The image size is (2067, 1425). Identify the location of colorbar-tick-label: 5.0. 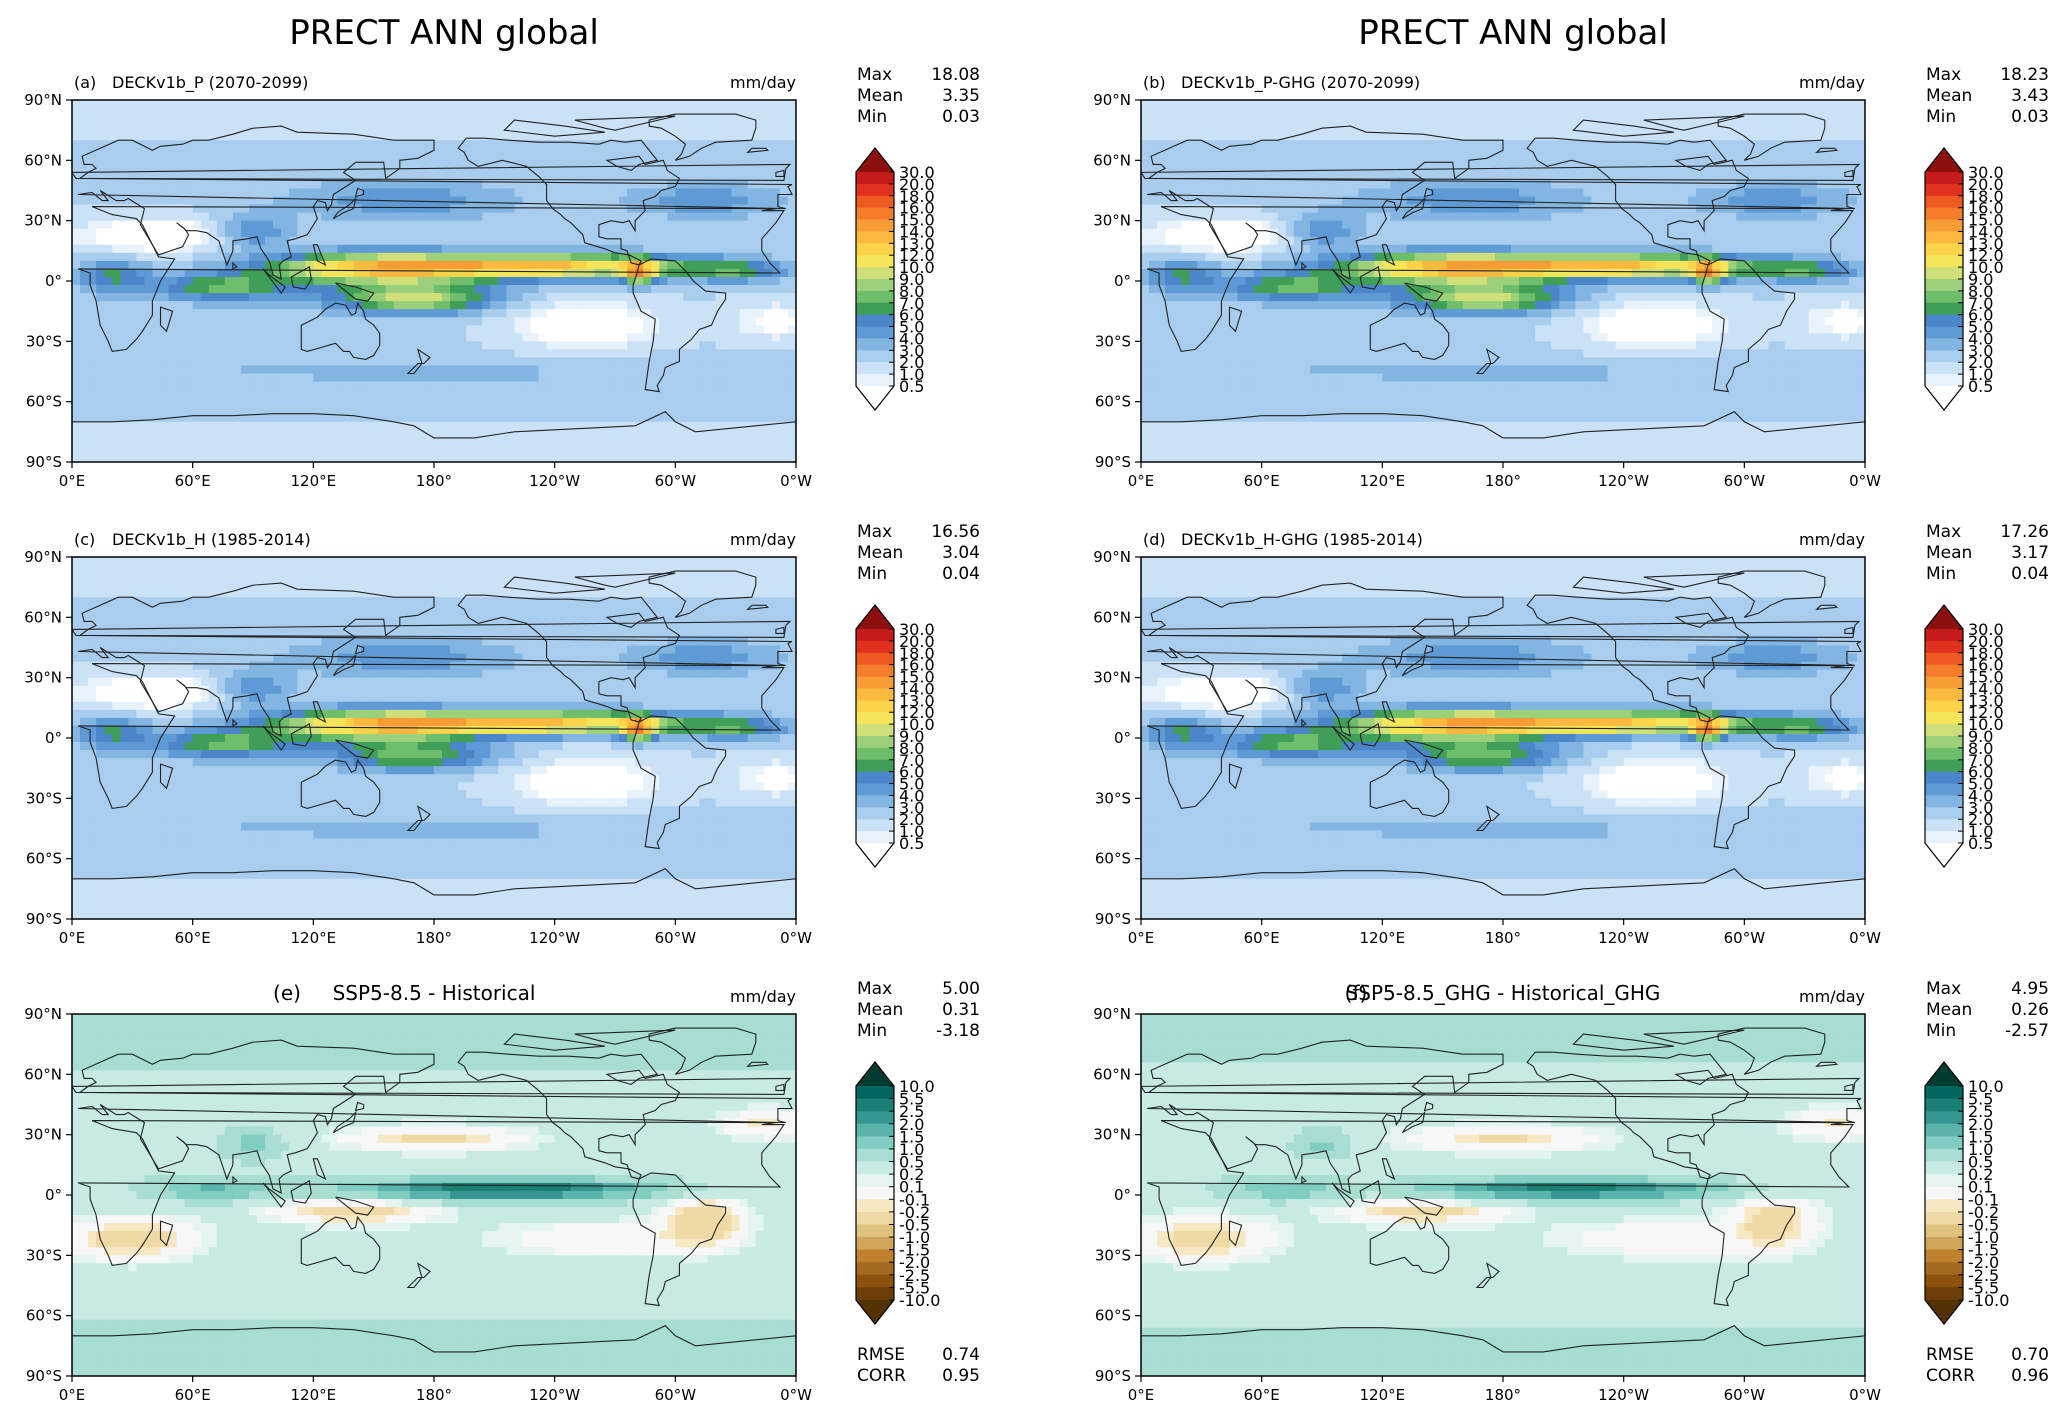
(1980, 327).